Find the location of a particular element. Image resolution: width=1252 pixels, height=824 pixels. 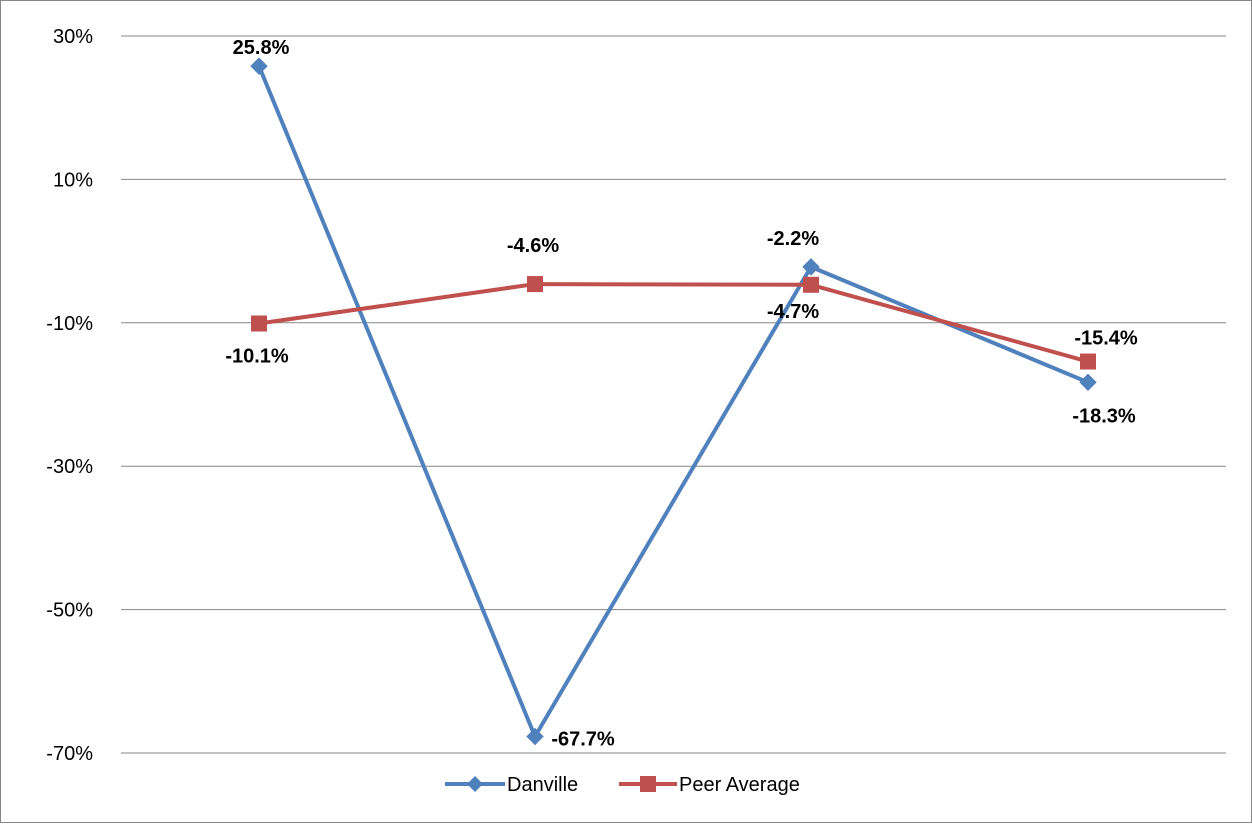

danville-legend-label: Danville is located at coordinates (542, 785).